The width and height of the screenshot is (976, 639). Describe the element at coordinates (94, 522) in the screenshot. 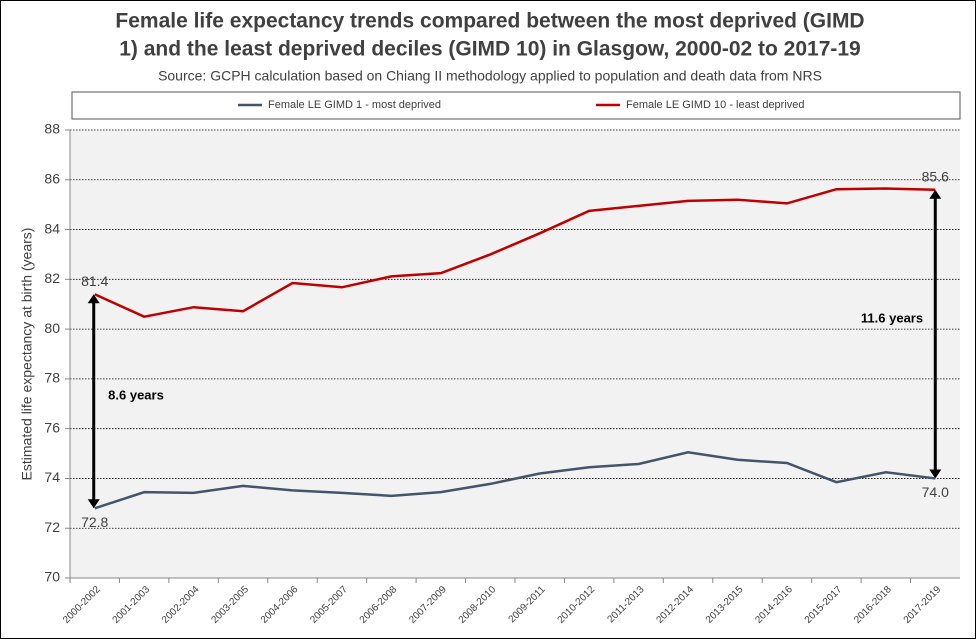

I see `data-label: 72.8` at that location.